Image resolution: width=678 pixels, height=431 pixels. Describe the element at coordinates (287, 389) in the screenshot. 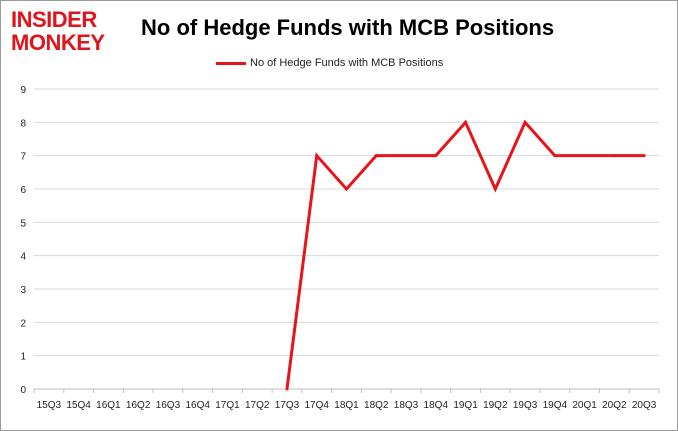

I see `data-point-17Q3` at that location.